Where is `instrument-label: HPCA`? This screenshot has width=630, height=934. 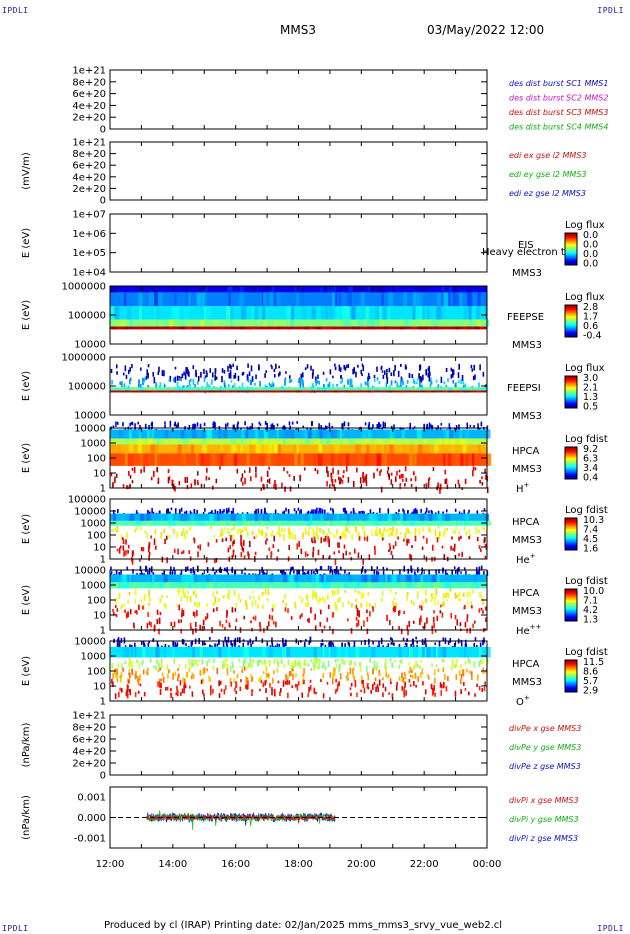
instrument-label: HPCA is located at coordinates (526, 522).